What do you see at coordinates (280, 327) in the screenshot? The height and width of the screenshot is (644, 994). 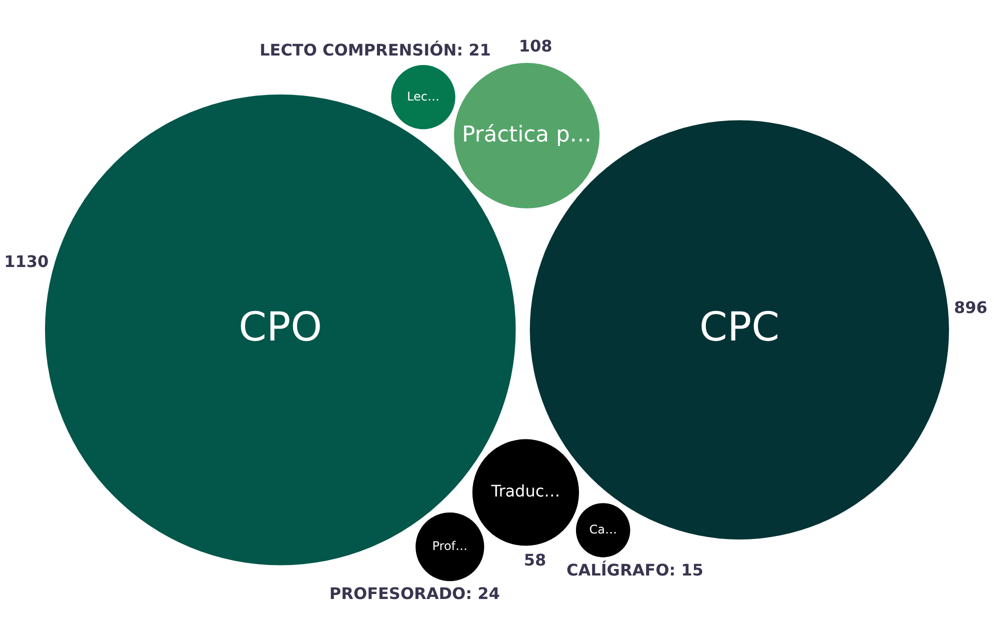 I see `category-label: CPO` at bounding box center [280, 327].